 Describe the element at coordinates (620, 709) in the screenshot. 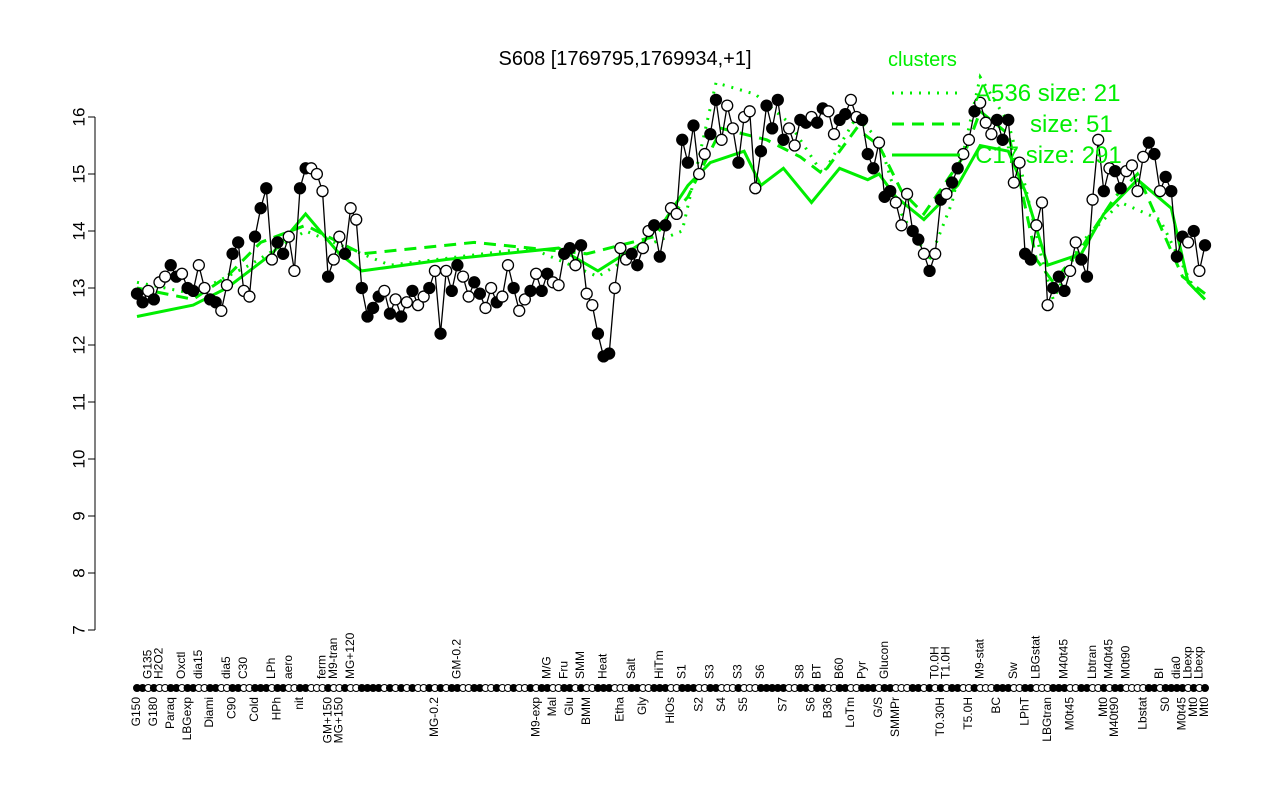

I see `x-tick-label: Etha` at that location.